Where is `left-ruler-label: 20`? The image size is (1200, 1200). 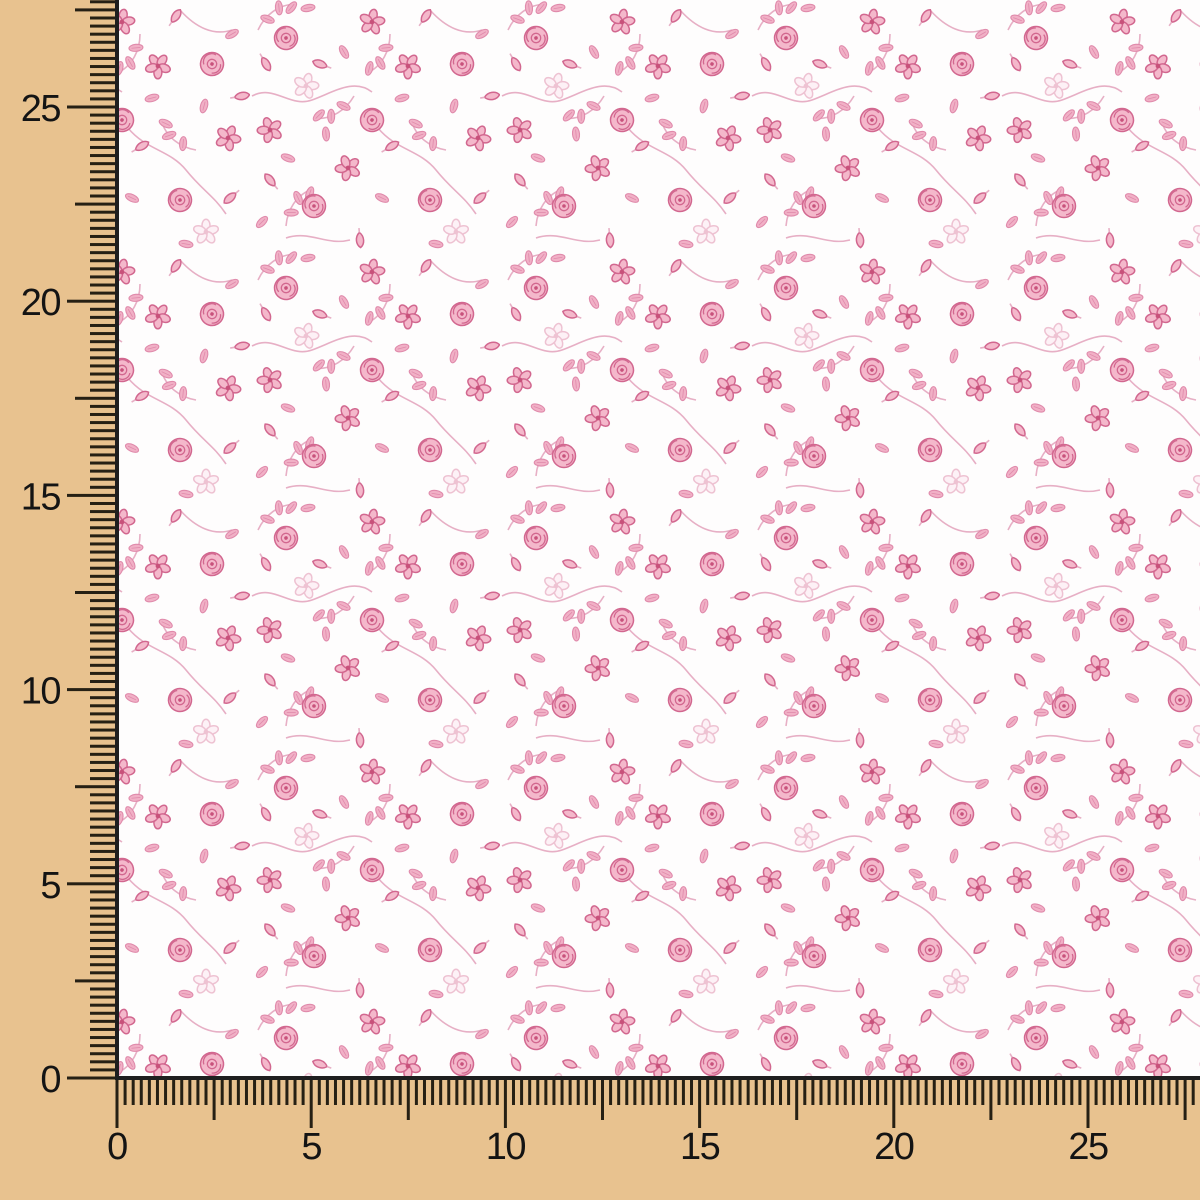 left-ruler-label: 20 is located at coordinates (41, 303).